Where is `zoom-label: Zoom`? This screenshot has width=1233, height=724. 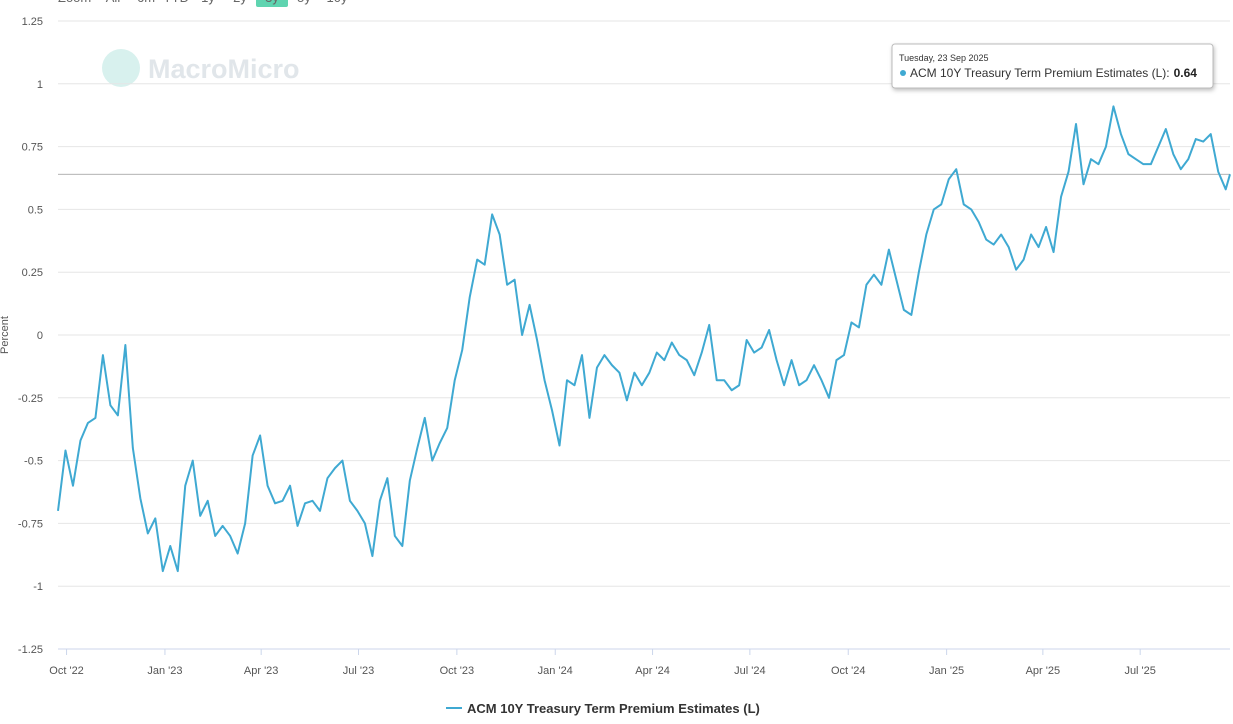
zoom-label: Zoom is located at coordinates (74, 2).